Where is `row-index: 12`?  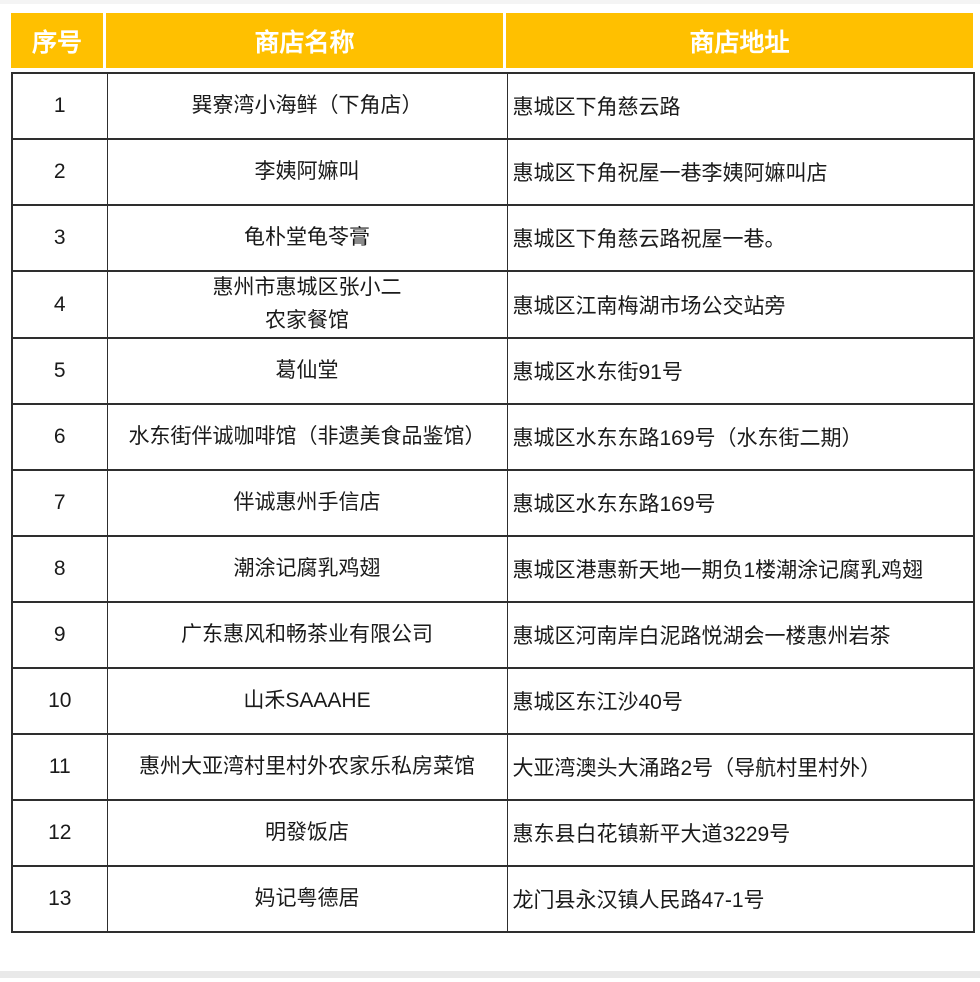
row-index: 12 is located at coordinates (59, 833).